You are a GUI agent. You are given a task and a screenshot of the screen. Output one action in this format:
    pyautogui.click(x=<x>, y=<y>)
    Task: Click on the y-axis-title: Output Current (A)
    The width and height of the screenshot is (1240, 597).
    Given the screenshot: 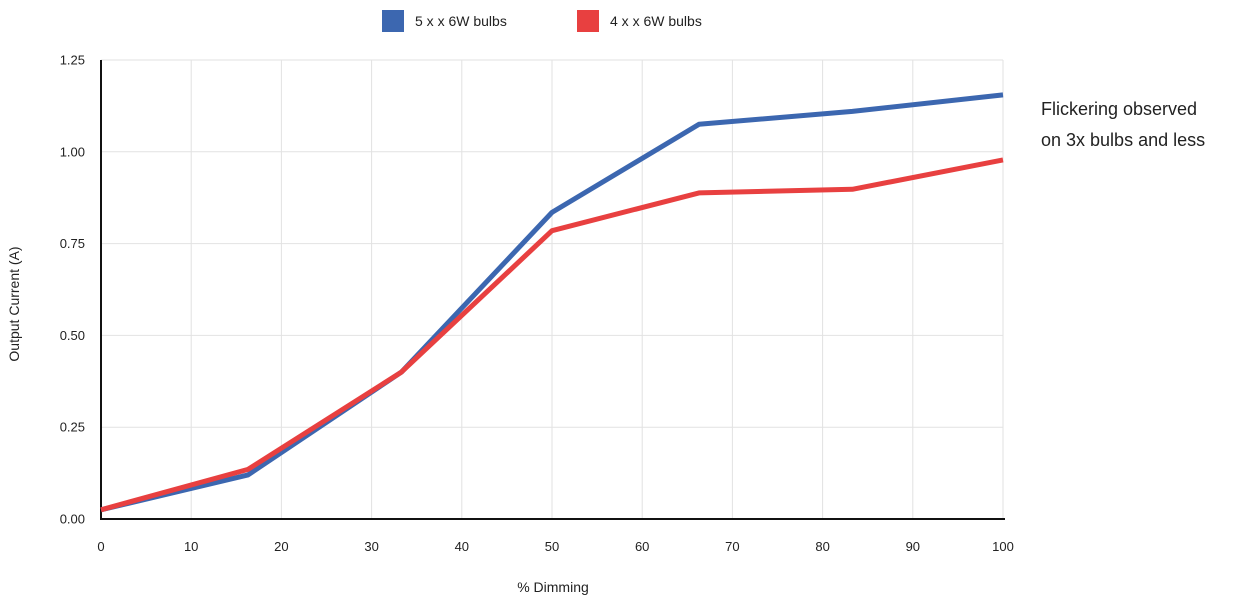 What is the action you would take?
    pyautogui.click(x=14, y=303)
    